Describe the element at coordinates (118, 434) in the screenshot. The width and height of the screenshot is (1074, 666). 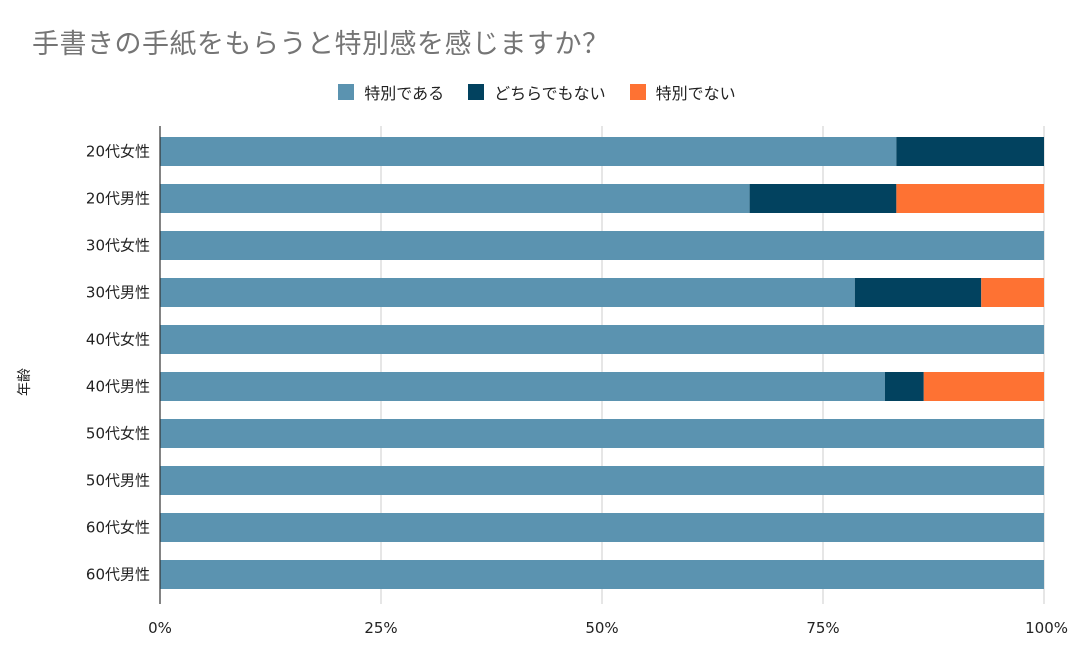
I see `category-label-6: 50代女性` at that location.